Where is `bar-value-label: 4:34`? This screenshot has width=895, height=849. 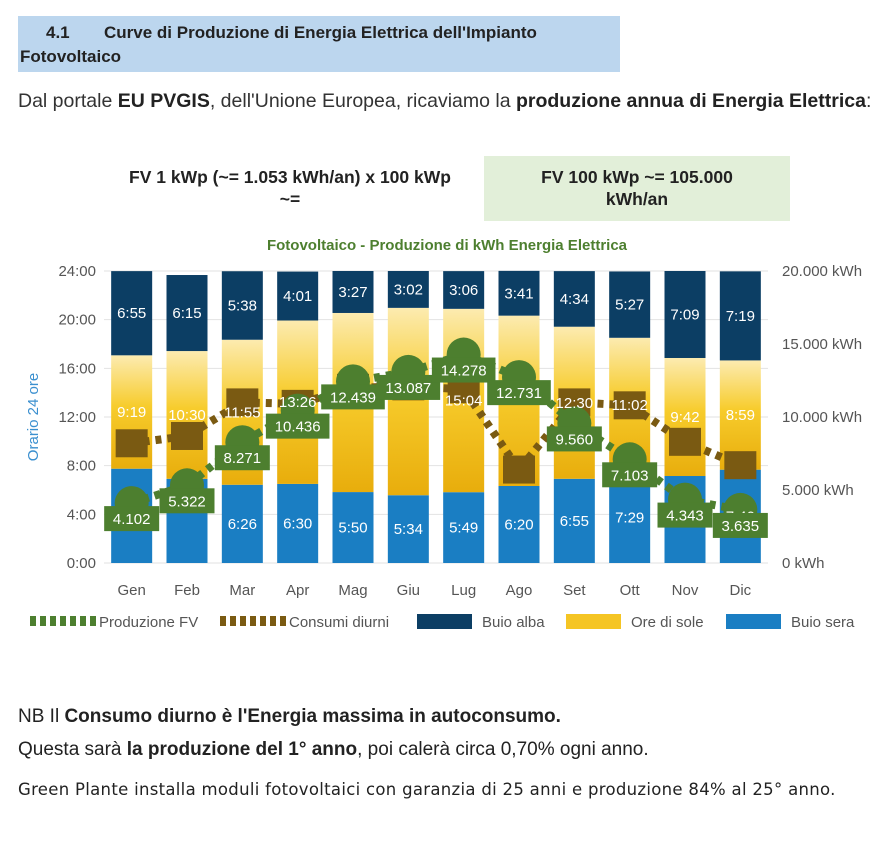 bar-value-label: 4:34 is located at coordinates (574, 299).